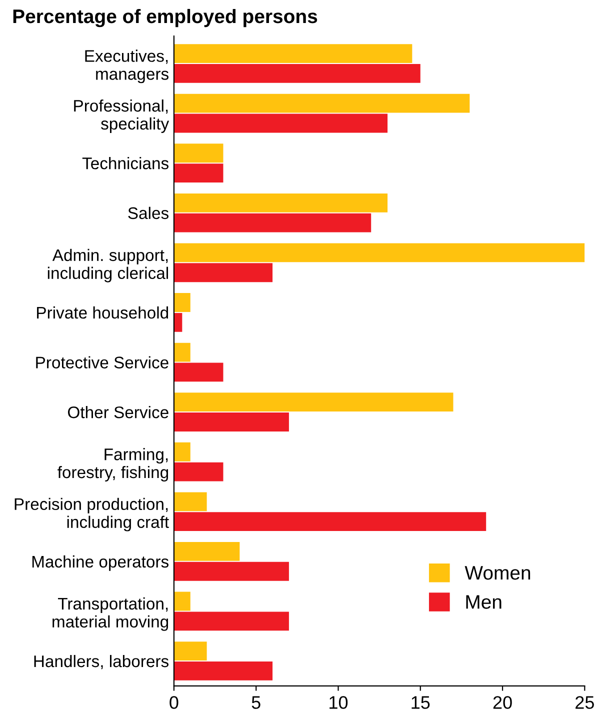 This screenshot has height=722, width=604. I want to click on x-tick-label: 25, so click(585, 702).